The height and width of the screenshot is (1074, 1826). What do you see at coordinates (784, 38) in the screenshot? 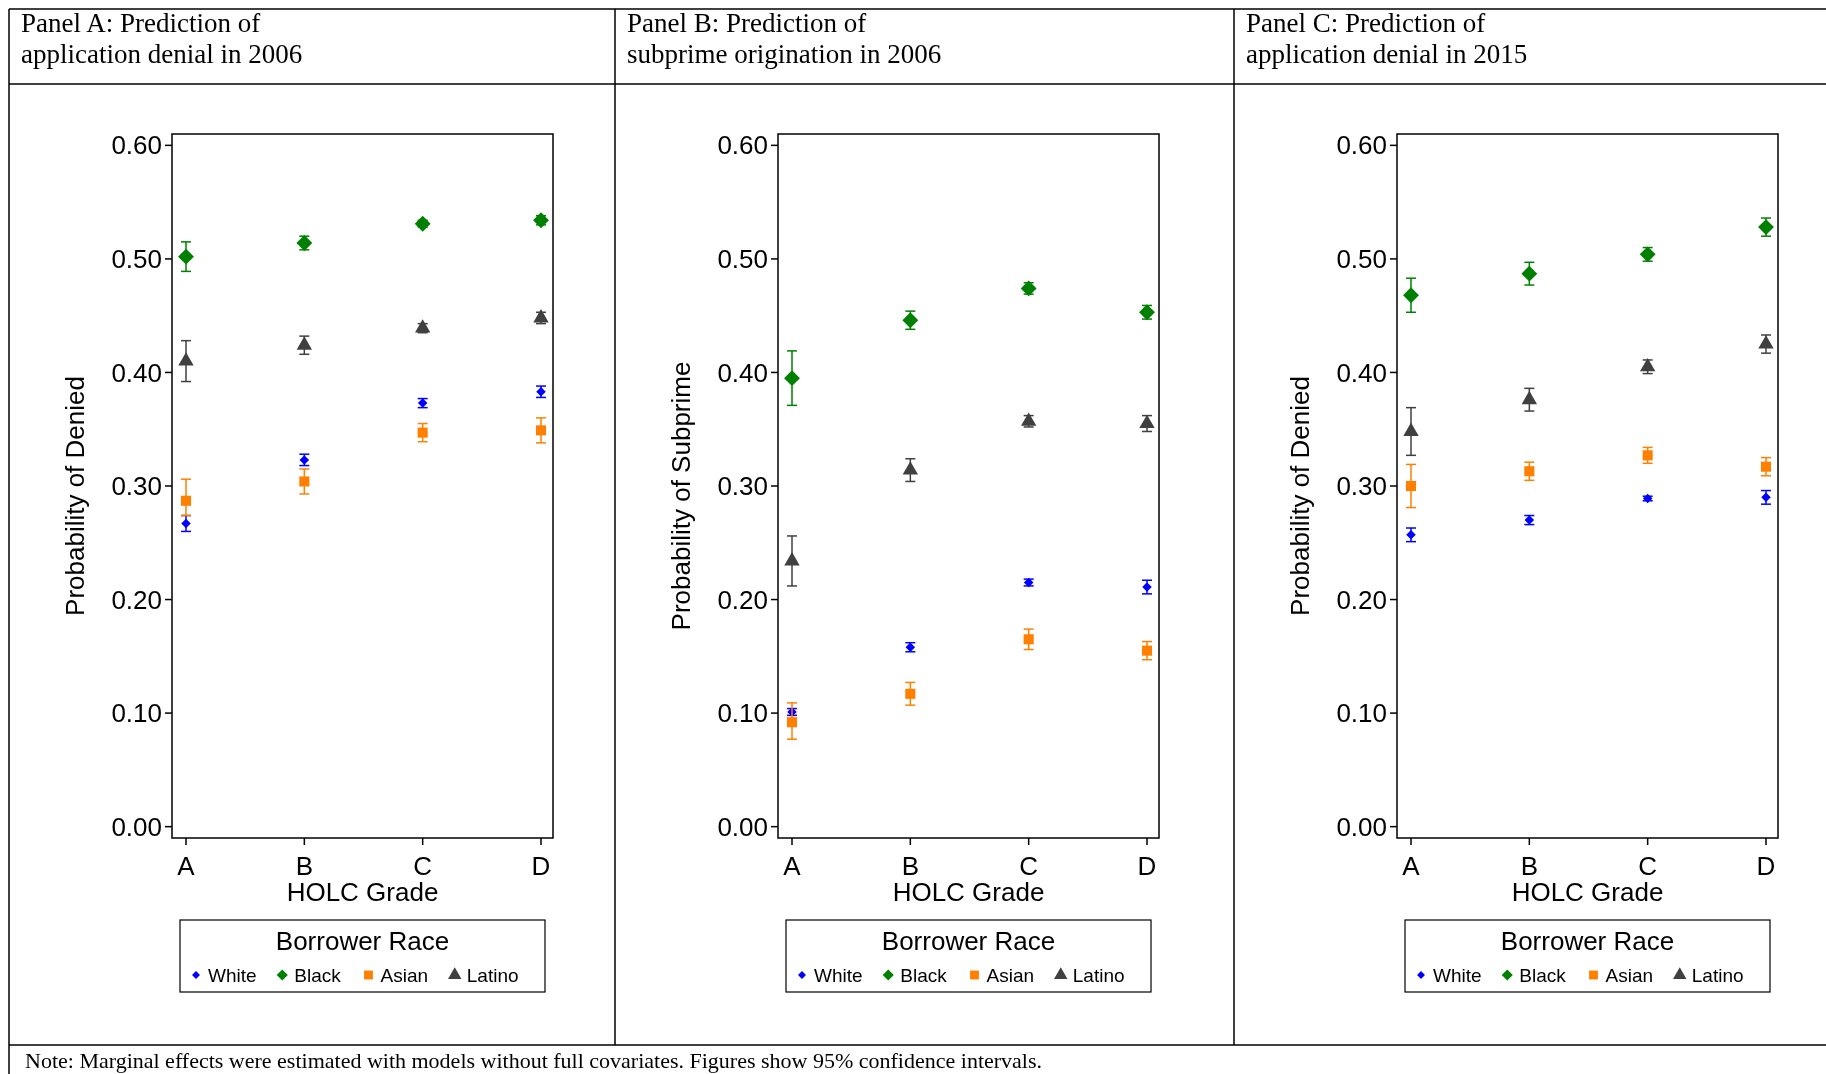
I see `chart-title: Panel B: Prediction of subprime origination in 2006` at bounding box center [784, 38].